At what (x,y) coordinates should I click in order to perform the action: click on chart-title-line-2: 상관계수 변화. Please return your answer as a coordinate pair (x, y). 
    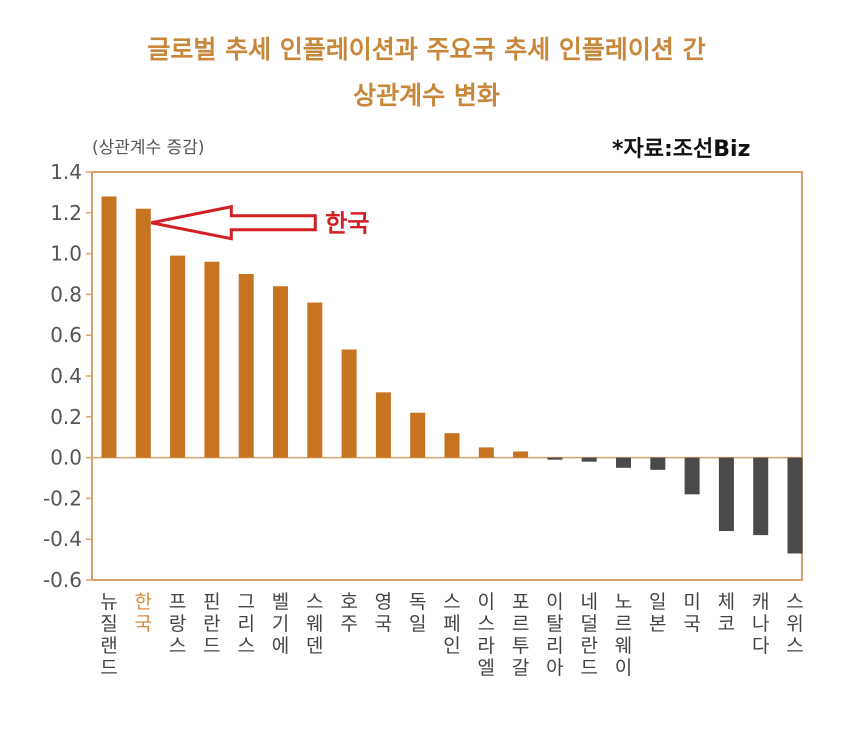
    Looking at the image, I should click on (426, 95).